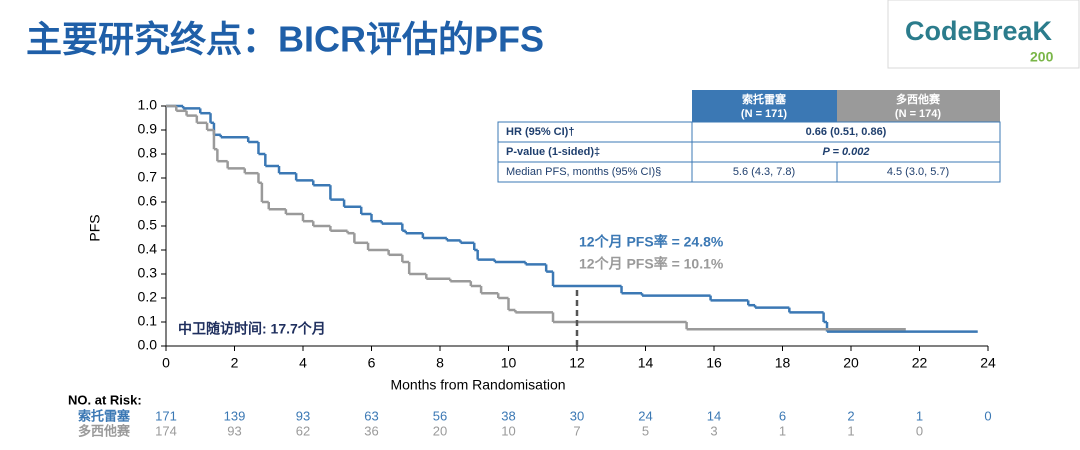  What do you see at coordinates (509, 363) in the screenshot?
I see `x-tick-label: 10` at bounding box center [509, 363].